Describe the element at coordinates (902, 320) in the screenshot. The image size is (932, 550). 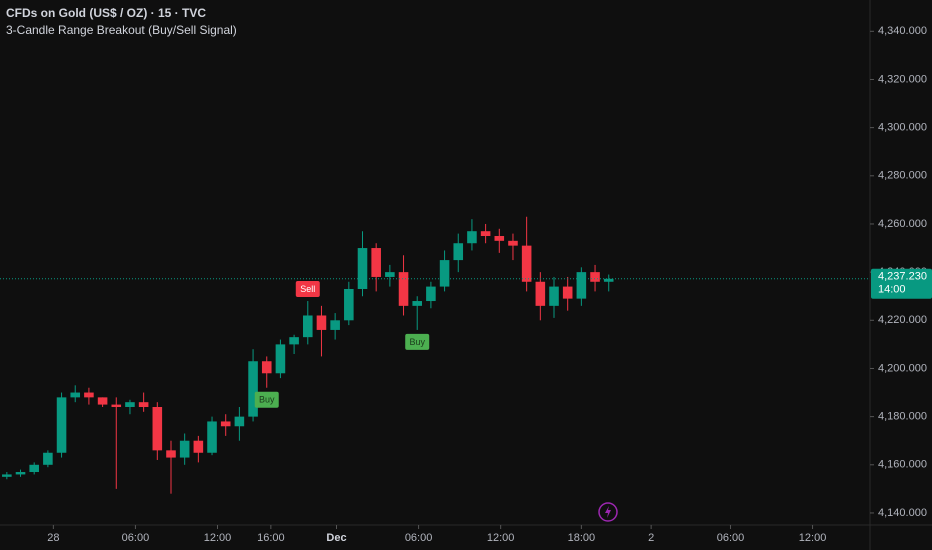
I see `y-tick-label: 4,220.000` at that location.